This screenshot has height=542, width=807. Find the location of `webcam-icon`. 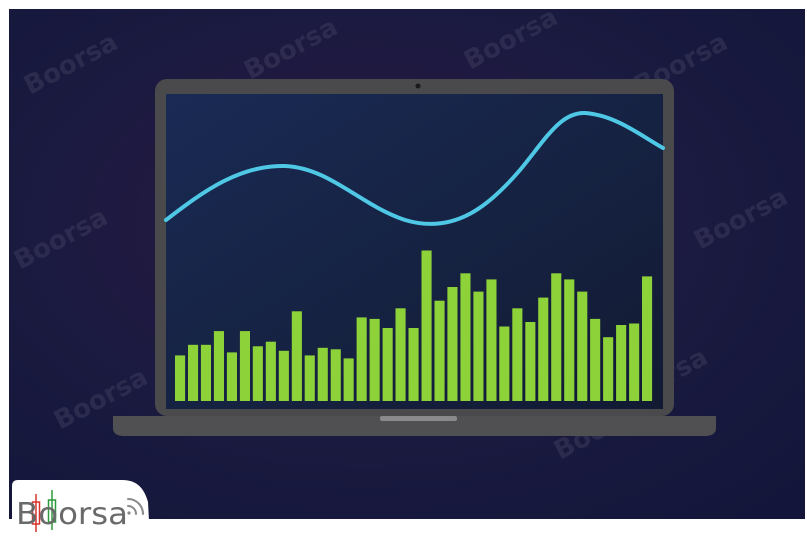

webcam-icon is located at coordinates (418, 86).